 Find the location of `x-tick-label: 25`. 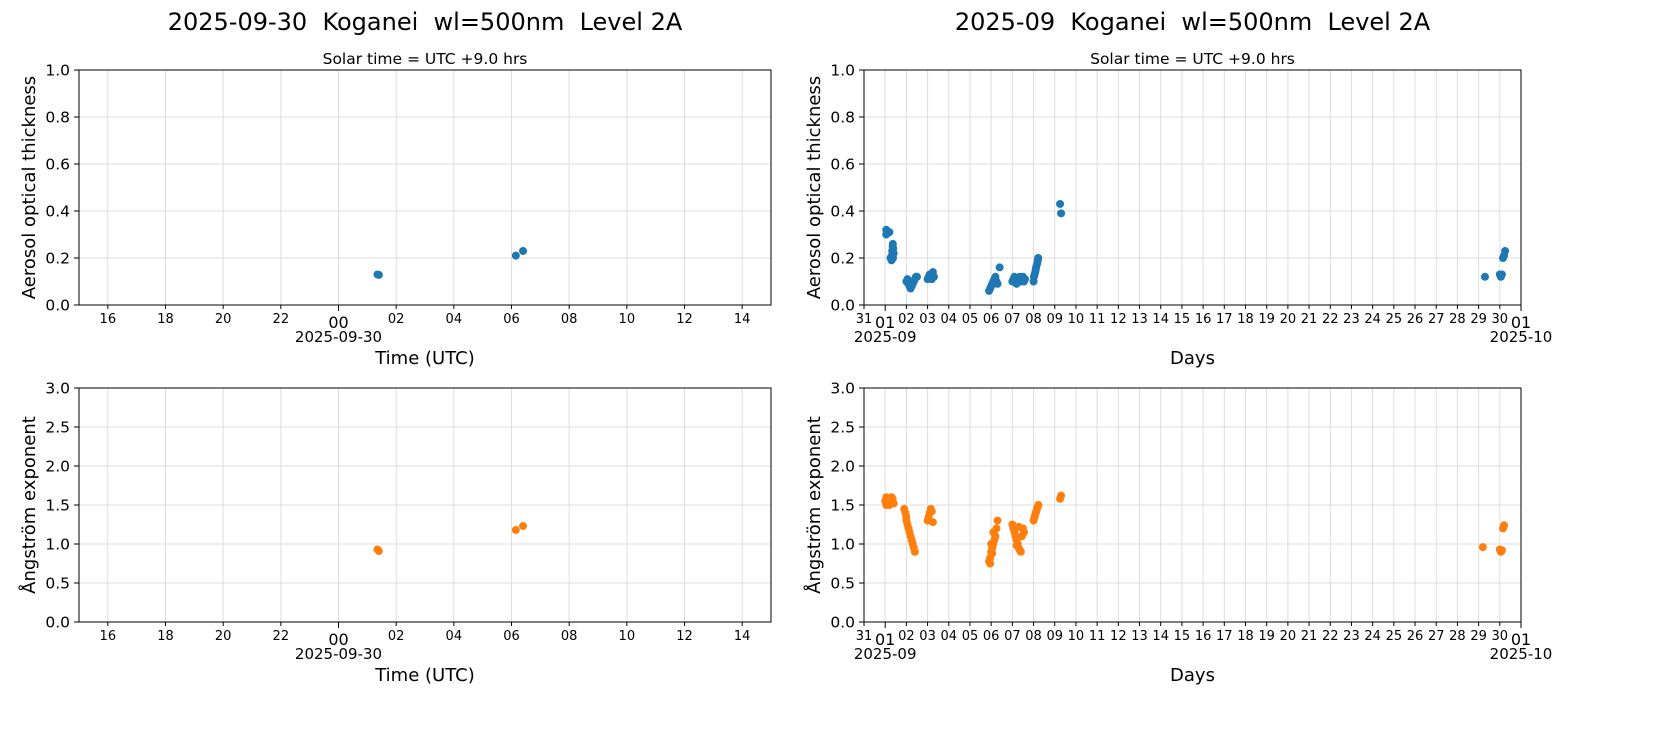

x-tick-label: 25 is located at coordinates (1394, 319).